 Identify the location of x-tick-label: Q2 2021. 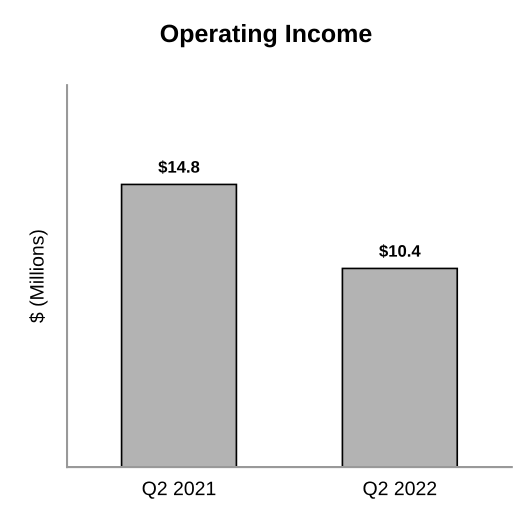
(179, 490).